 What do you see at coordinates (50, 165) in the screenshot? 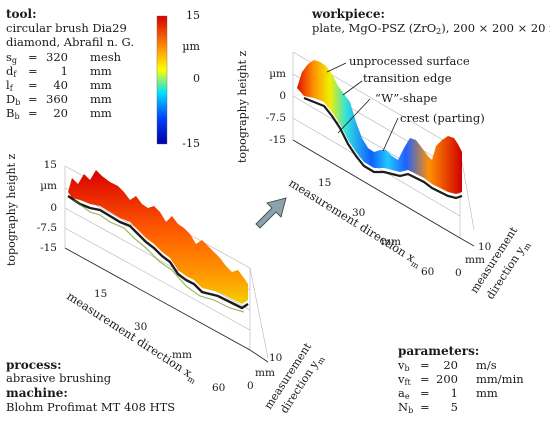
I see `left-z-tick-15: 15` at bounding box center [50, 165].